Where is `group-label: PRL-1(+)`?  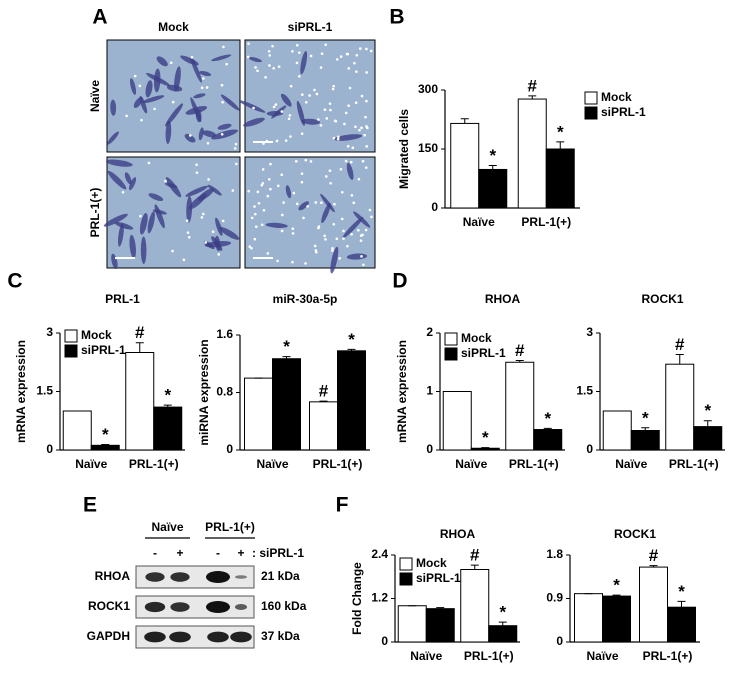 group-label: PRL-1(+) is located at coordinates (230, 527).